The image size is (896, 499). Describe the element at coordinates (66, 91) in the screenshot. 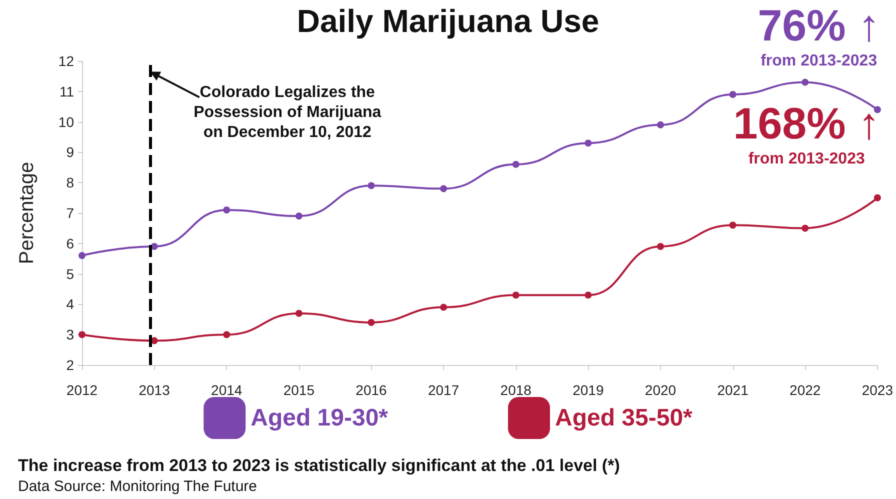

I see `y-tick-label: 11` at that location.